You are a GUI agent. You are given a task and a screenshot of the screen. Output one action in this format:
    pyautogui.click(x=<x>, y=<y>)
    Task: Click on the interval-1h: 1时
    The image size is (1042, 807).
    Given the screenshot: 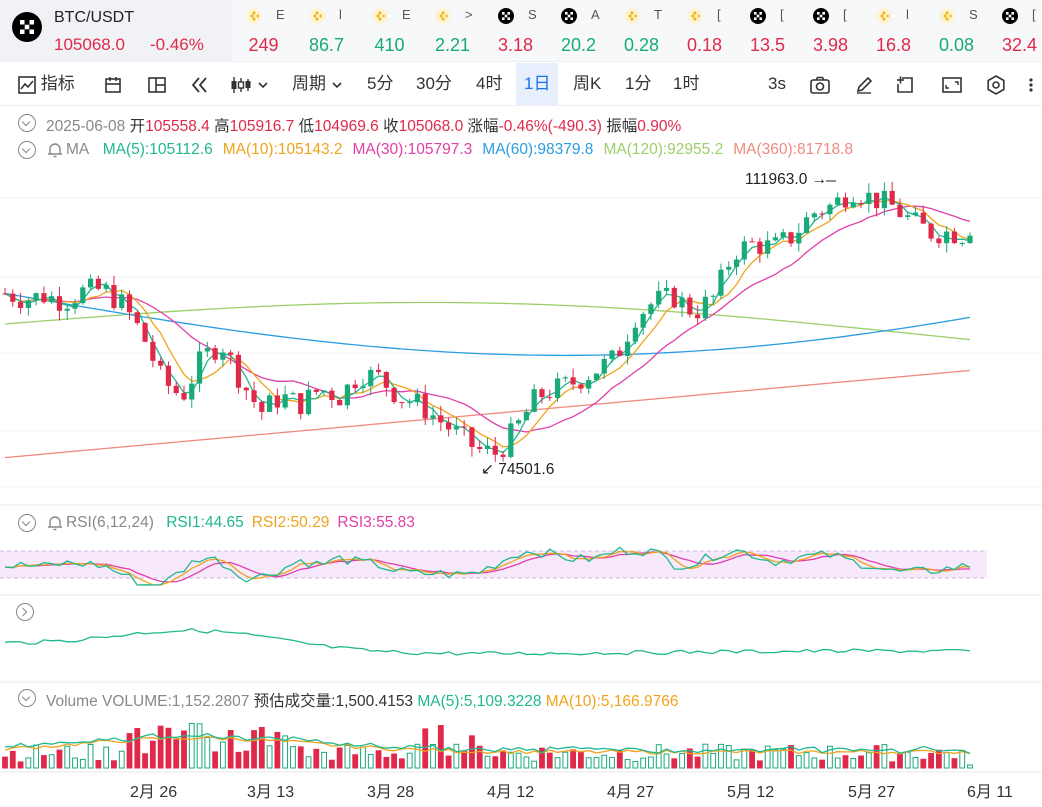 What is the action you would take?
    pyautogui.click(x=686, y=83)
    